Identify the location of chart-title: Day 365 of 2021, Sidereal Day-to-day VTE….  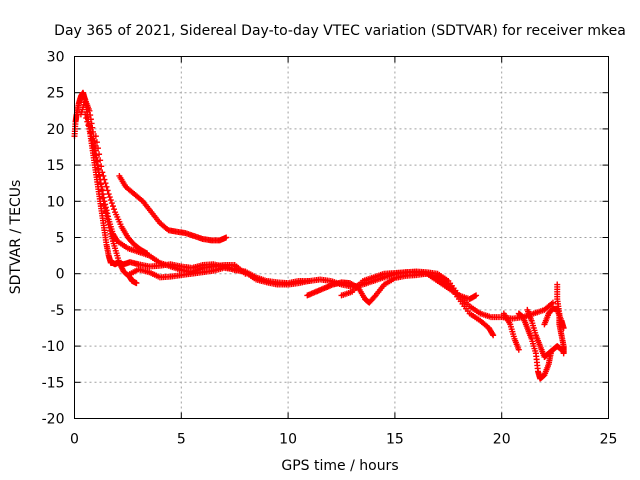
(340, 31).